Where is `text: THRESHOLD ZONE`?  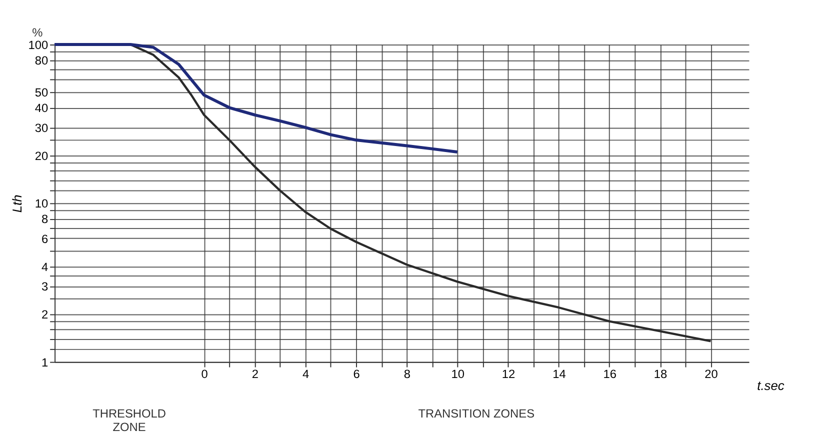
text: THRESHOLD ZONE is located at coordinates (129, 420).